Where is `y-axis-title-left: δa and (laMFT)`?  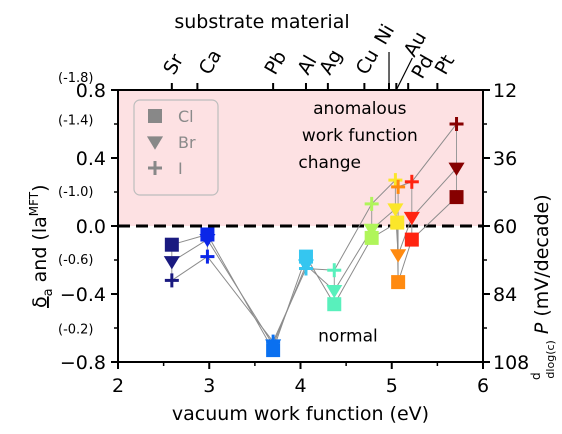
y-axis-title-left: δa and (laMFT) is located at coordinates (41, 246).